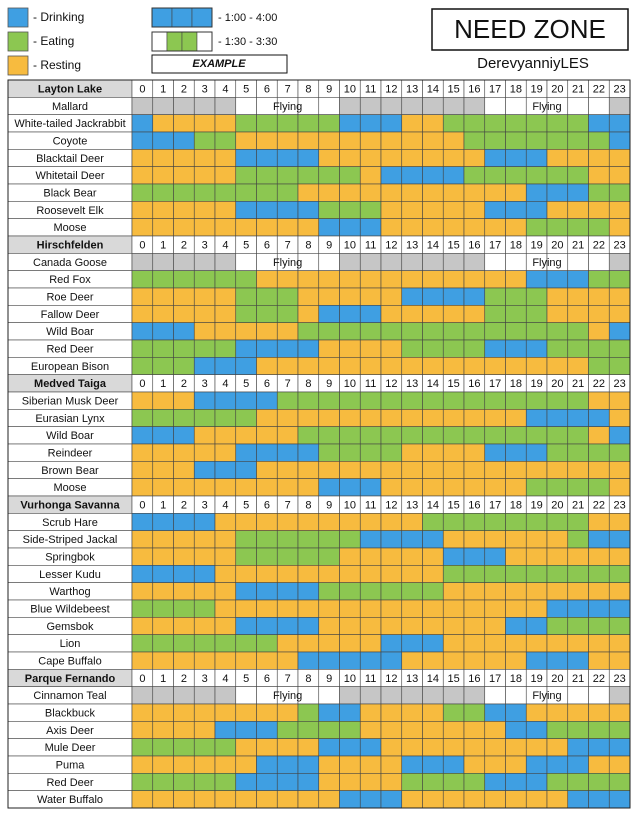 The height and width of the screenshot is (818, 639). What do you see at coordinates (70, 280) in the screenshot?
I see `animal-name: Red Fox` at bounding box center [70, 280].